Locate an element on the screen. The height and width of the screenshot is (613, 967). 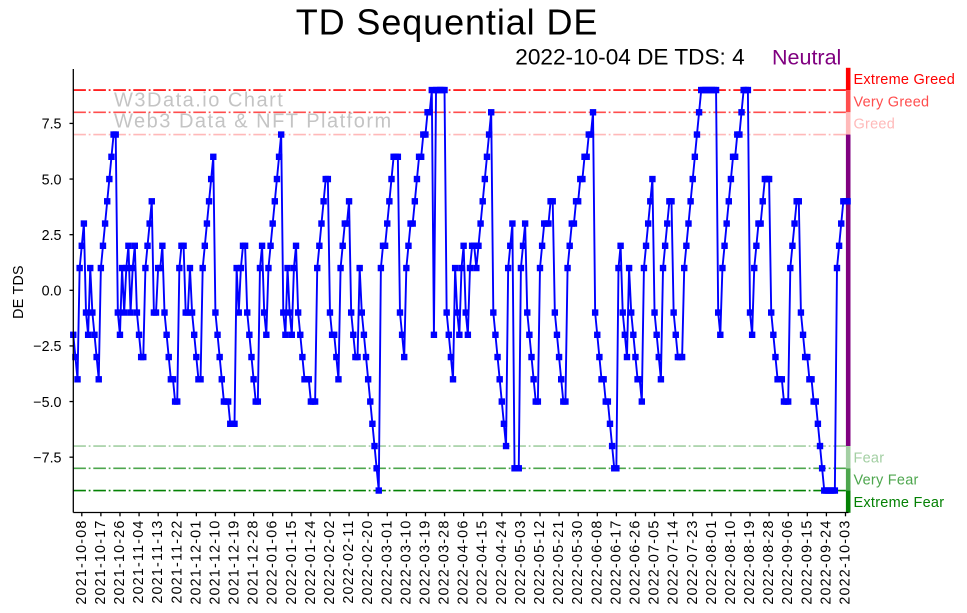
svg-text: 2022-08-19 is located at coordinates (750, 562).